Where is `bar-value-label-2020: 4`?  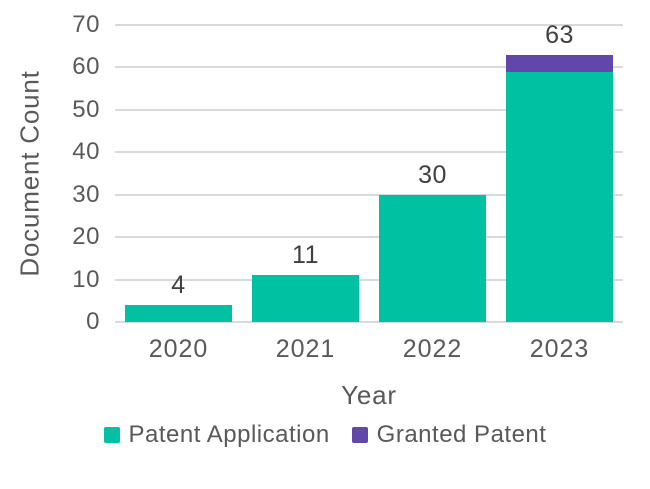
bar-value-label-2020: 4 is located at coordinates (178, 285).